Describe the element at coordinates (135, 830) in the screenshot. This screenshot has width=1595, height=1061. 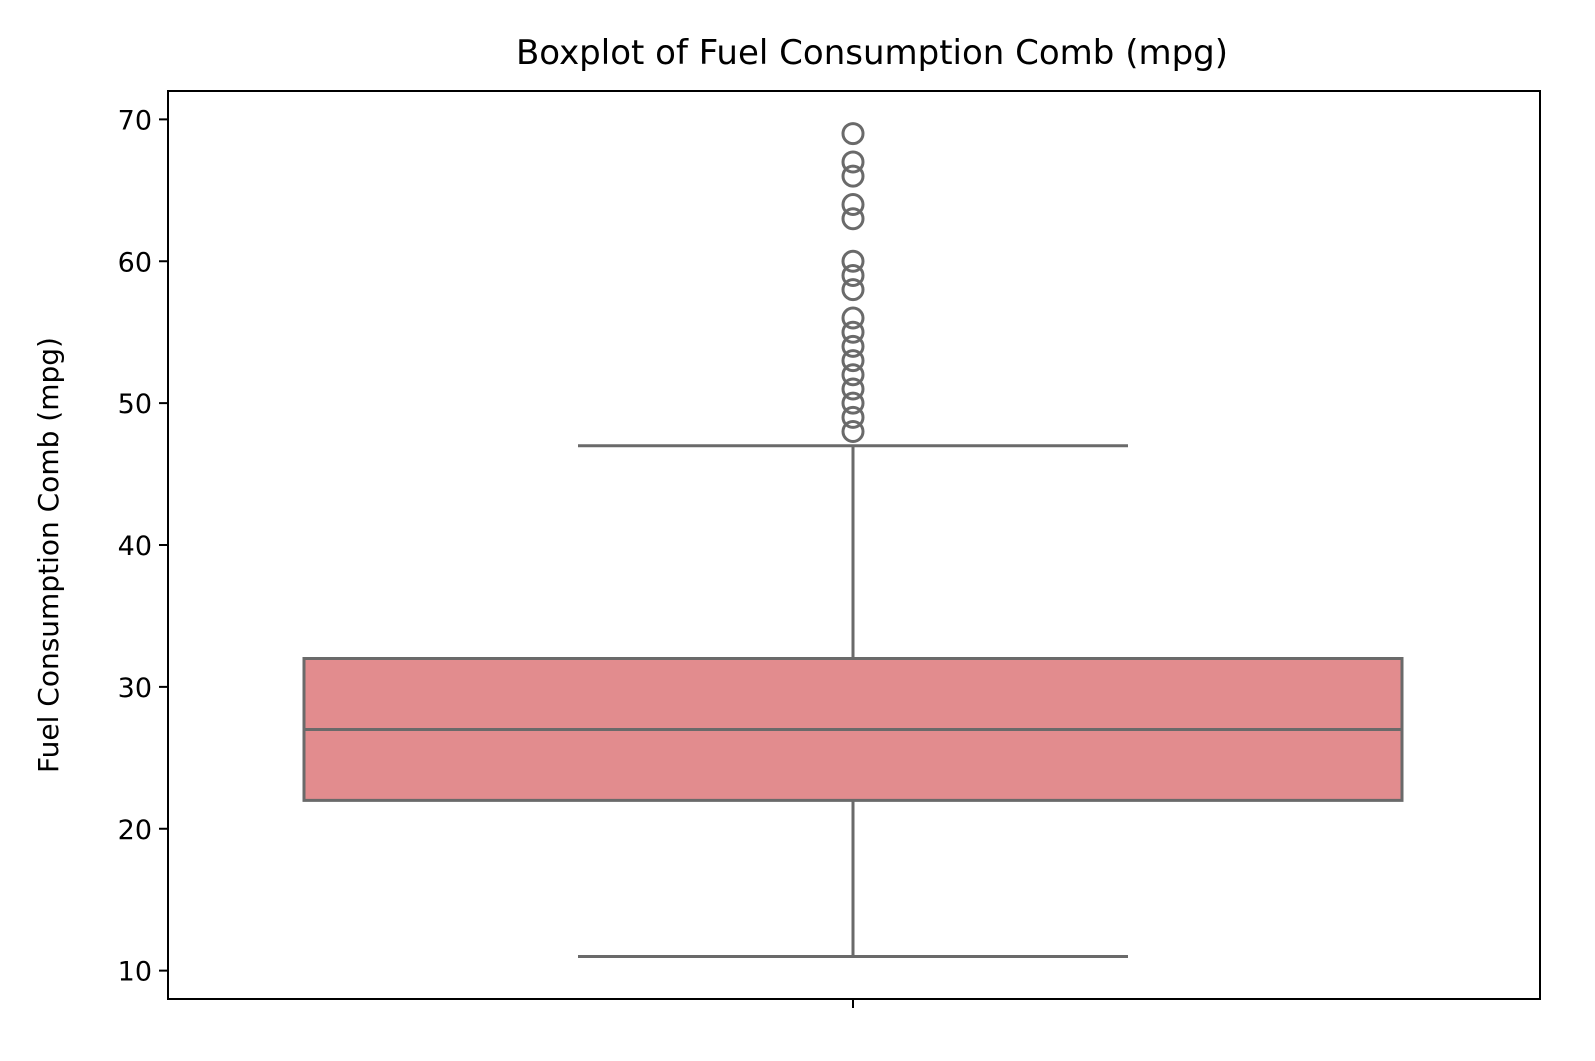
I see `y-tick-label: 20` at that location.